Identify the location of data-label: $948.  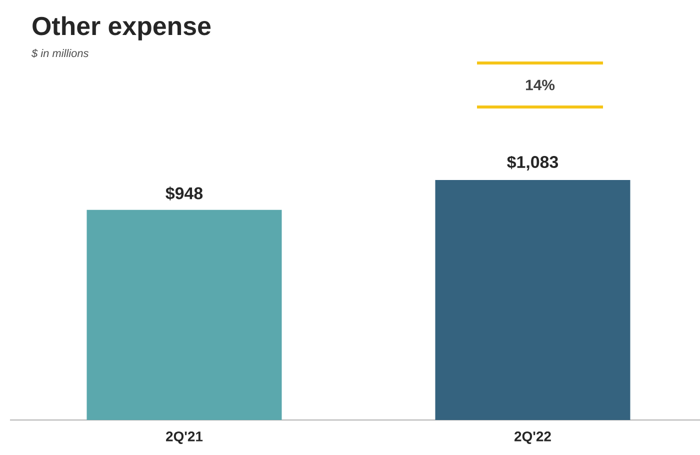
(184, 193).